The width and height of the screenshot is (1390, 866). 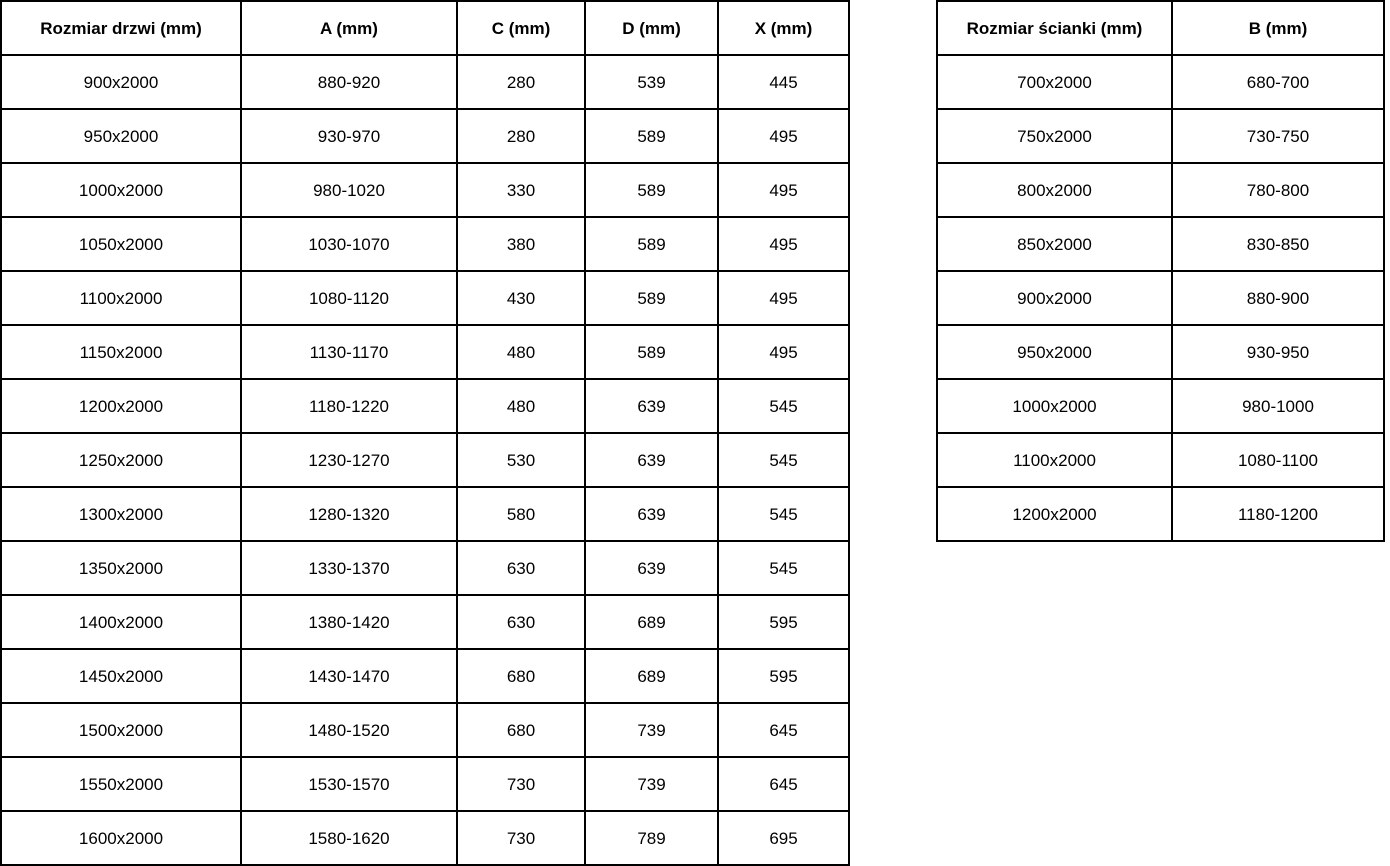 What do you see at coordinates (349, 298) in the screenshot?
I see `a-value-cell: 1080-1120` at bounding box center [349, 298].